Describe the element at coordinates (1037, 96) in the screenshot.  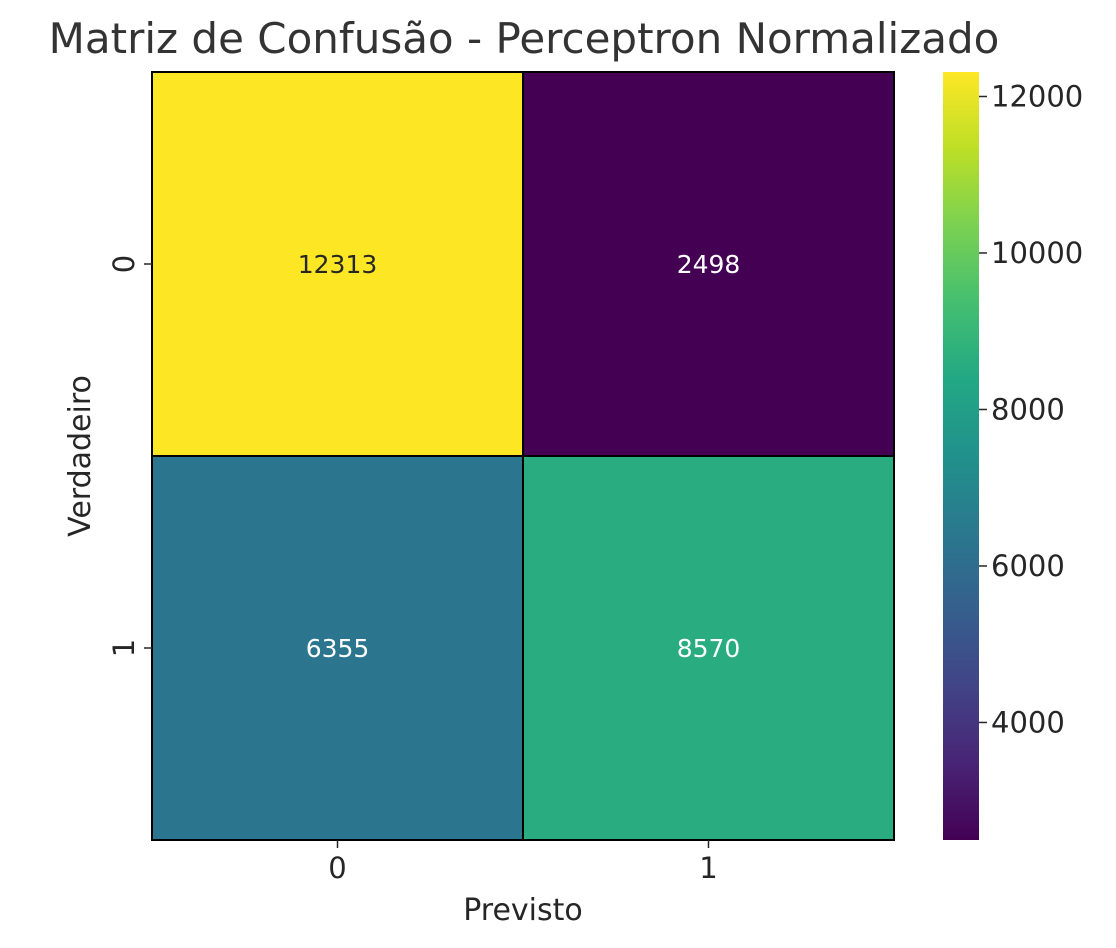
I see `colorbar-tick-label: 12000` at that location.